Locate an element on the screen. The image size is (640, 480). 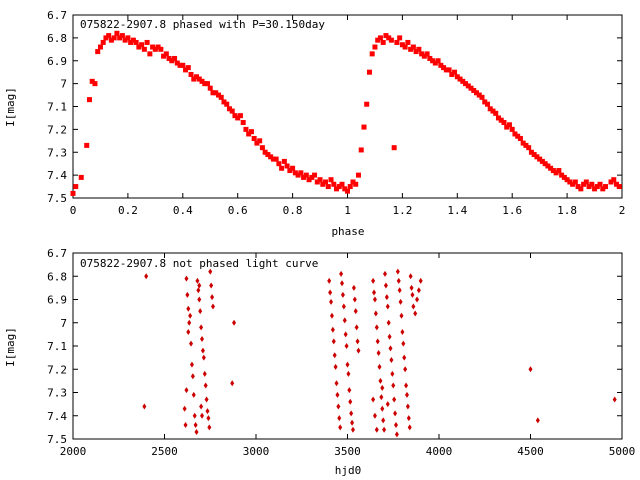
phased-y-tick-label: 7.4 is located at coordinates (57, 175).